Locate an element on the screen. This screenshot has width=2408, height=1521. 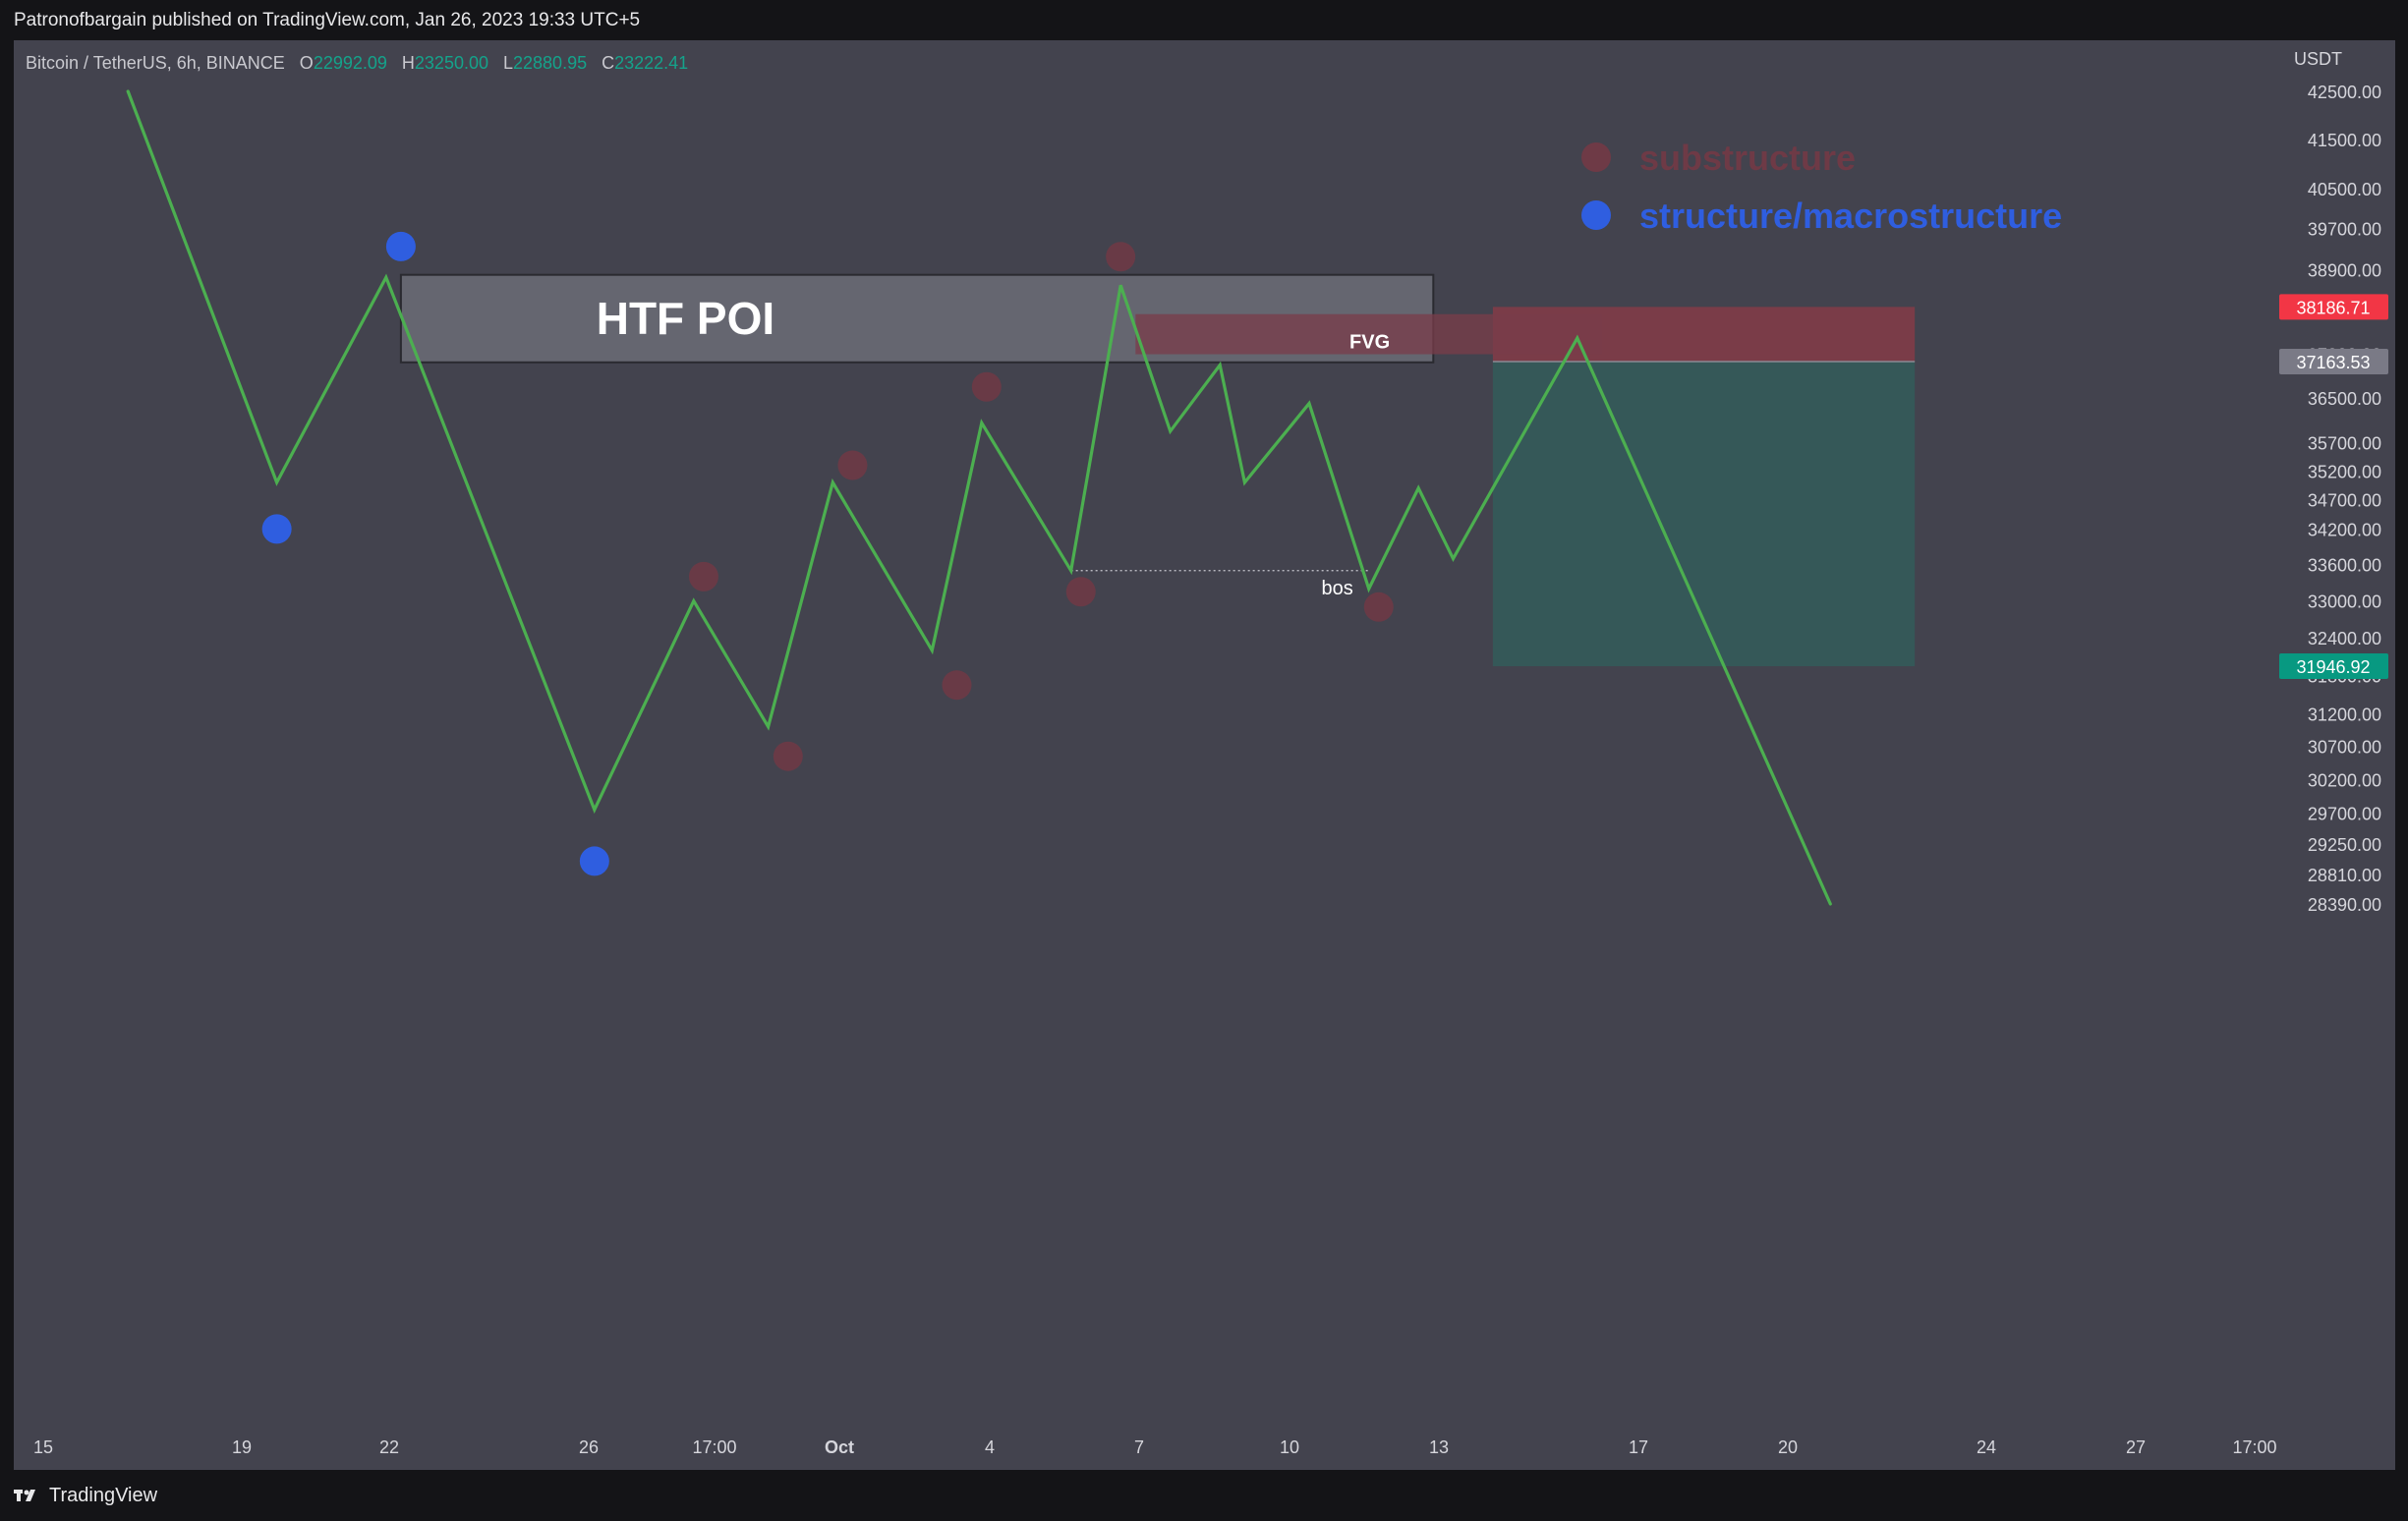
entry-price-tag: 37163.53 is located at coordinates (2333, 362).